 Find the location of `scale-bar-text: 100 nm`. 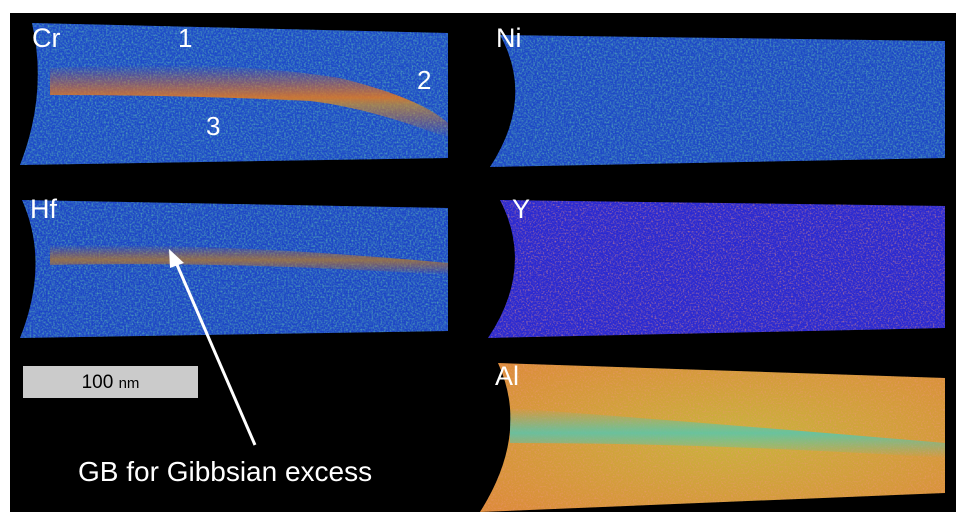

scale-bar-text: 100 nm is located at coordinates (110, 382).